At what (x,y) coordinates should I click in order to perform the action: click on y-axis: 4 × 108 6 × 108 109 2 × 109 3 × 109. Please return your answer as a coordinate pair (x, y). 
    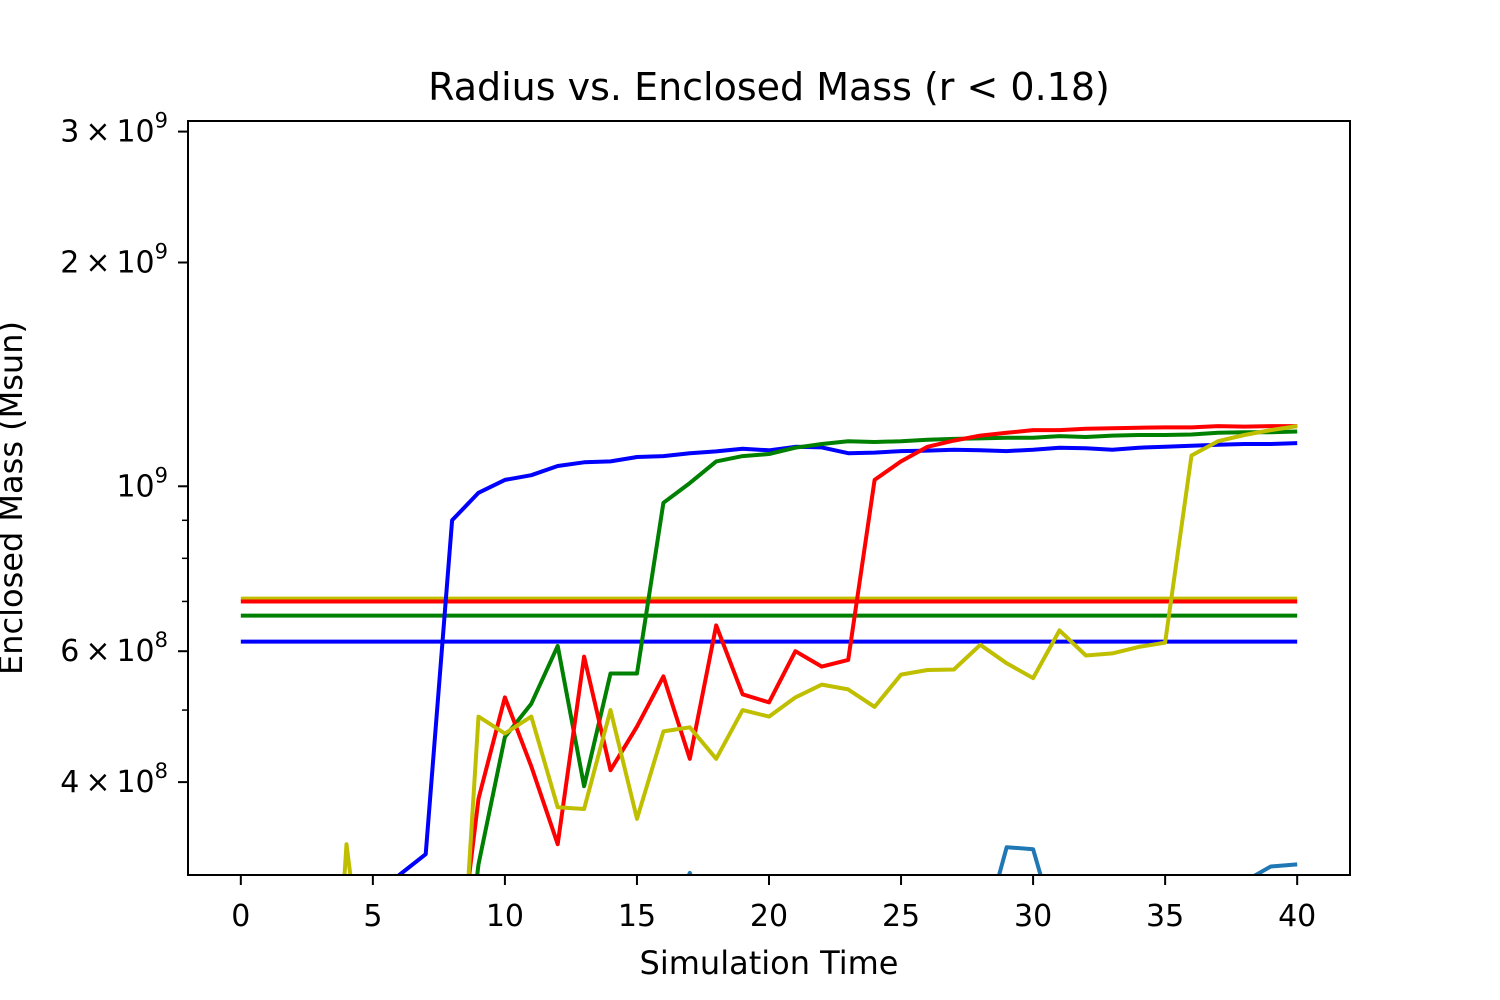
    Looking at the image, I should click on (124, 454).